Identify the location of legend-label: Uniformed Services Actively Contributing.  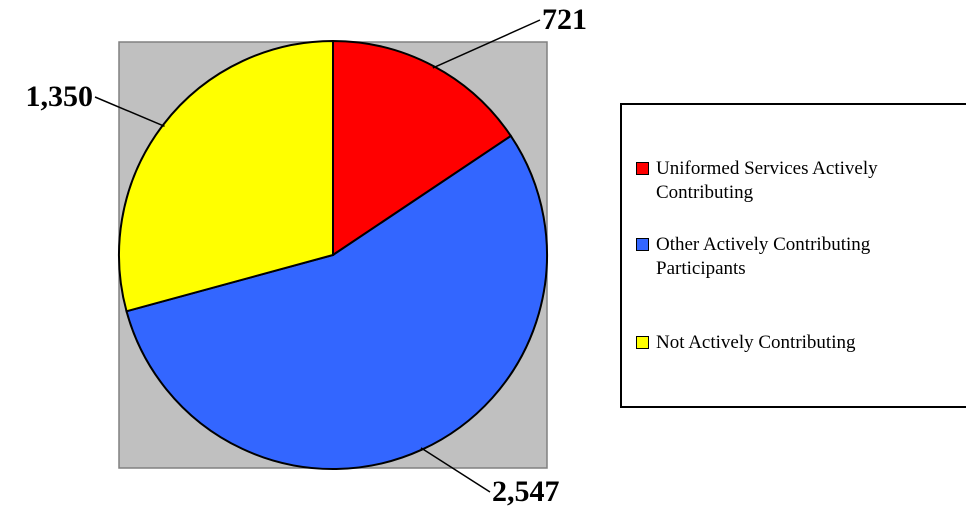
(767, 180).